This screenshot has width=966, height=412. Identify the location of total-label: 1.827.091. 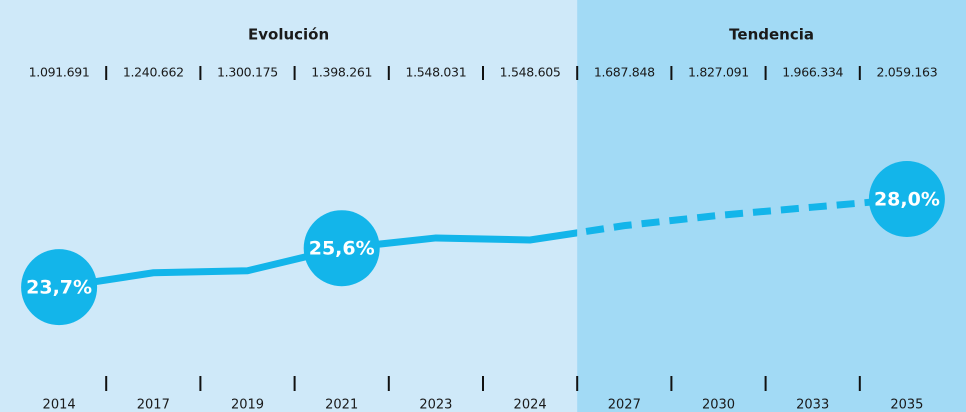
(718, 72).